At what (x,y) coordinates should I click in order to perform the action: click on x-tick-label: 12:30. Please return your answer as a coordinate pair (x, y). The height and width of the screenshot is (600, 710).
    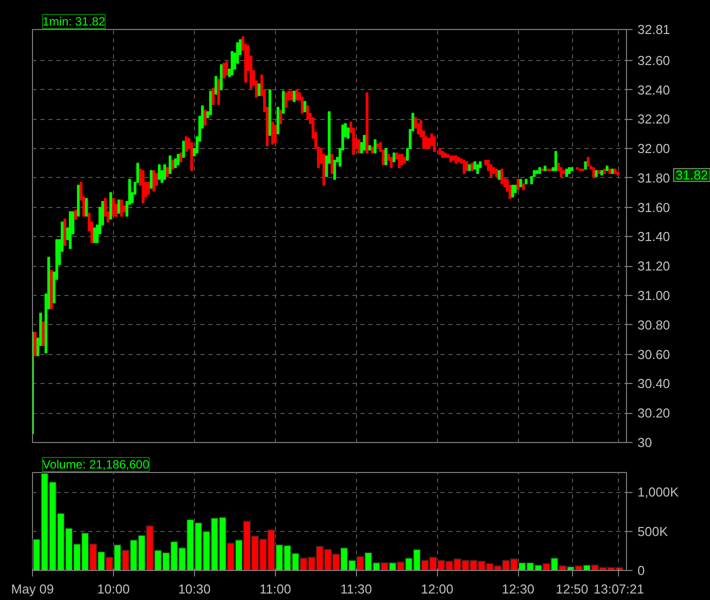
    Looking at the image, I should click on (518, 589).